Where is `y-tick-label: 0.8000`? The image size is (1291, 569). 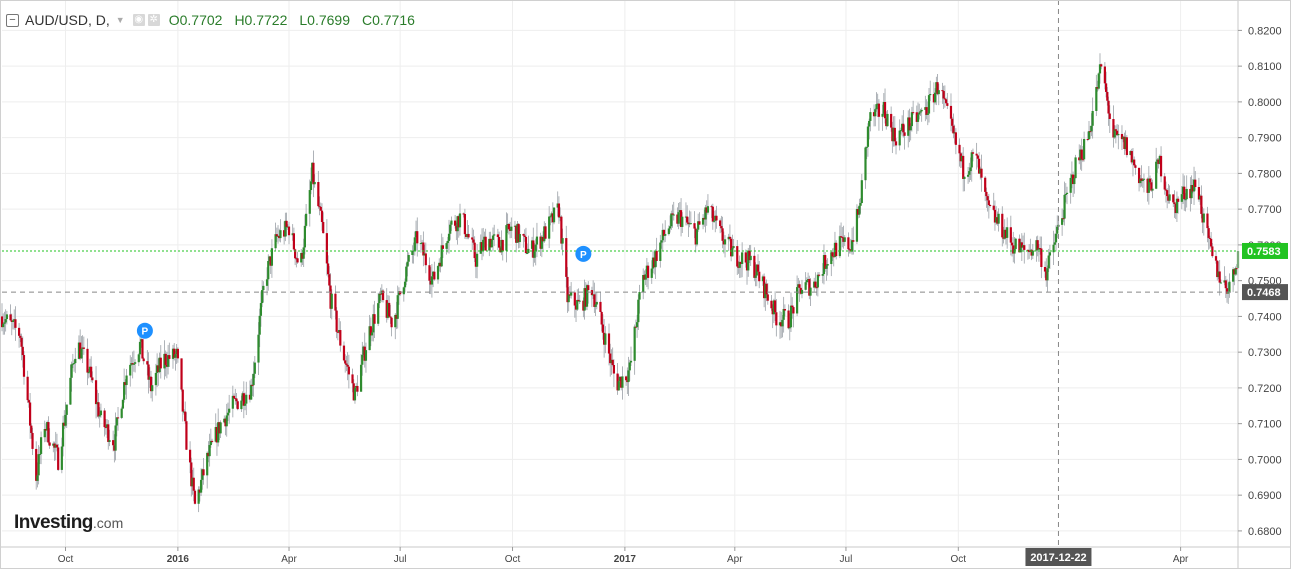
y-tick-label: 0.8000 is located at coordinates (1265, 103).